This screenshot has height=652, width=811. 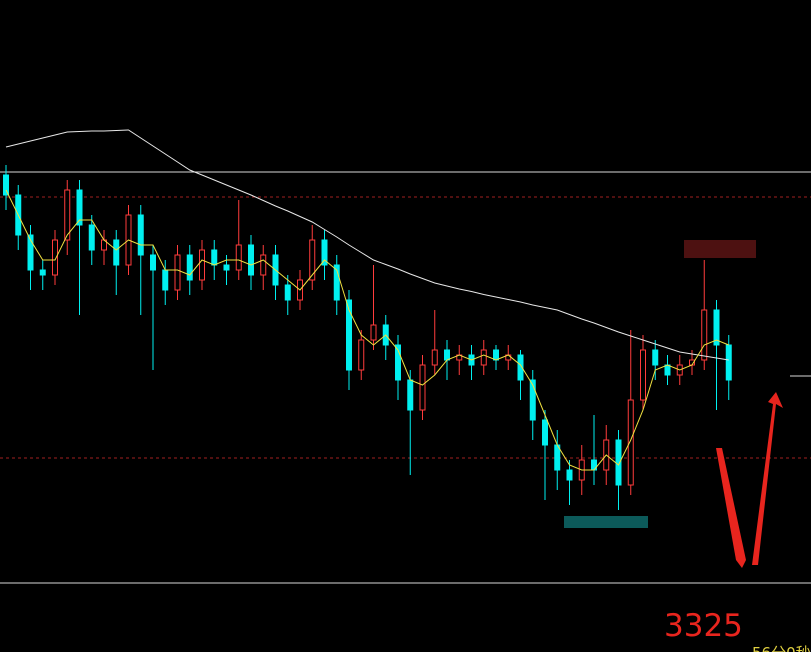 I want to click on arrow-down, so click(x=731, y=508).